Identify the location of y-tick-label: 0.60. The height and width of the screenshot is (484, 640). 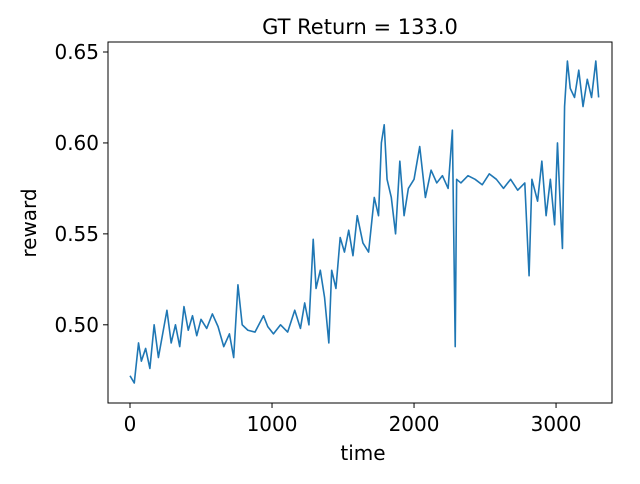
(76, 143).